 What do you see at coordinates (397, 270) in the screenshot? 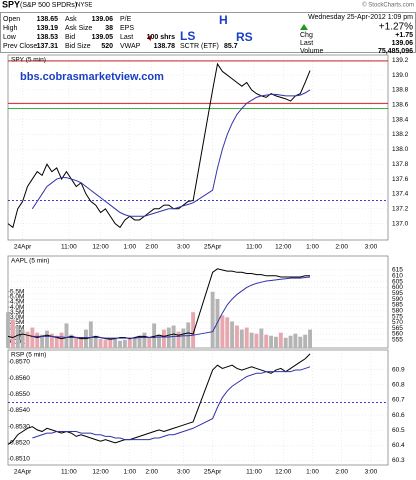
I see `y-tick-label: 615` at bounding box center [397, 270].